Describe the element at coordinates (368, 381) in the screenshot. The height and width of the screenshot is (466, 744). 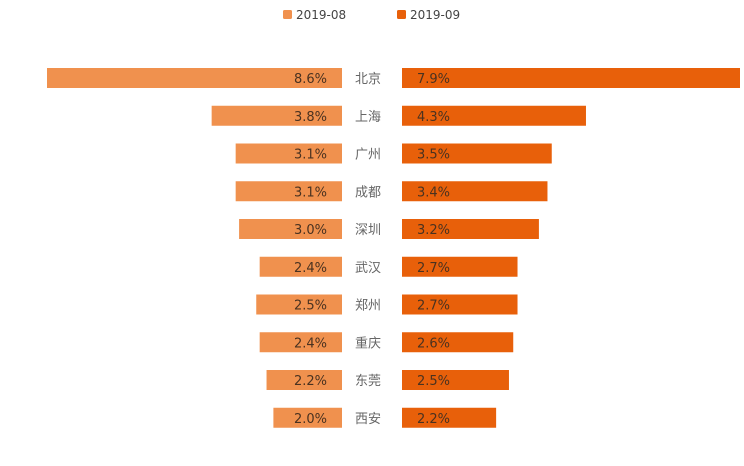
I see `category-label-8: 东莞` at that location.